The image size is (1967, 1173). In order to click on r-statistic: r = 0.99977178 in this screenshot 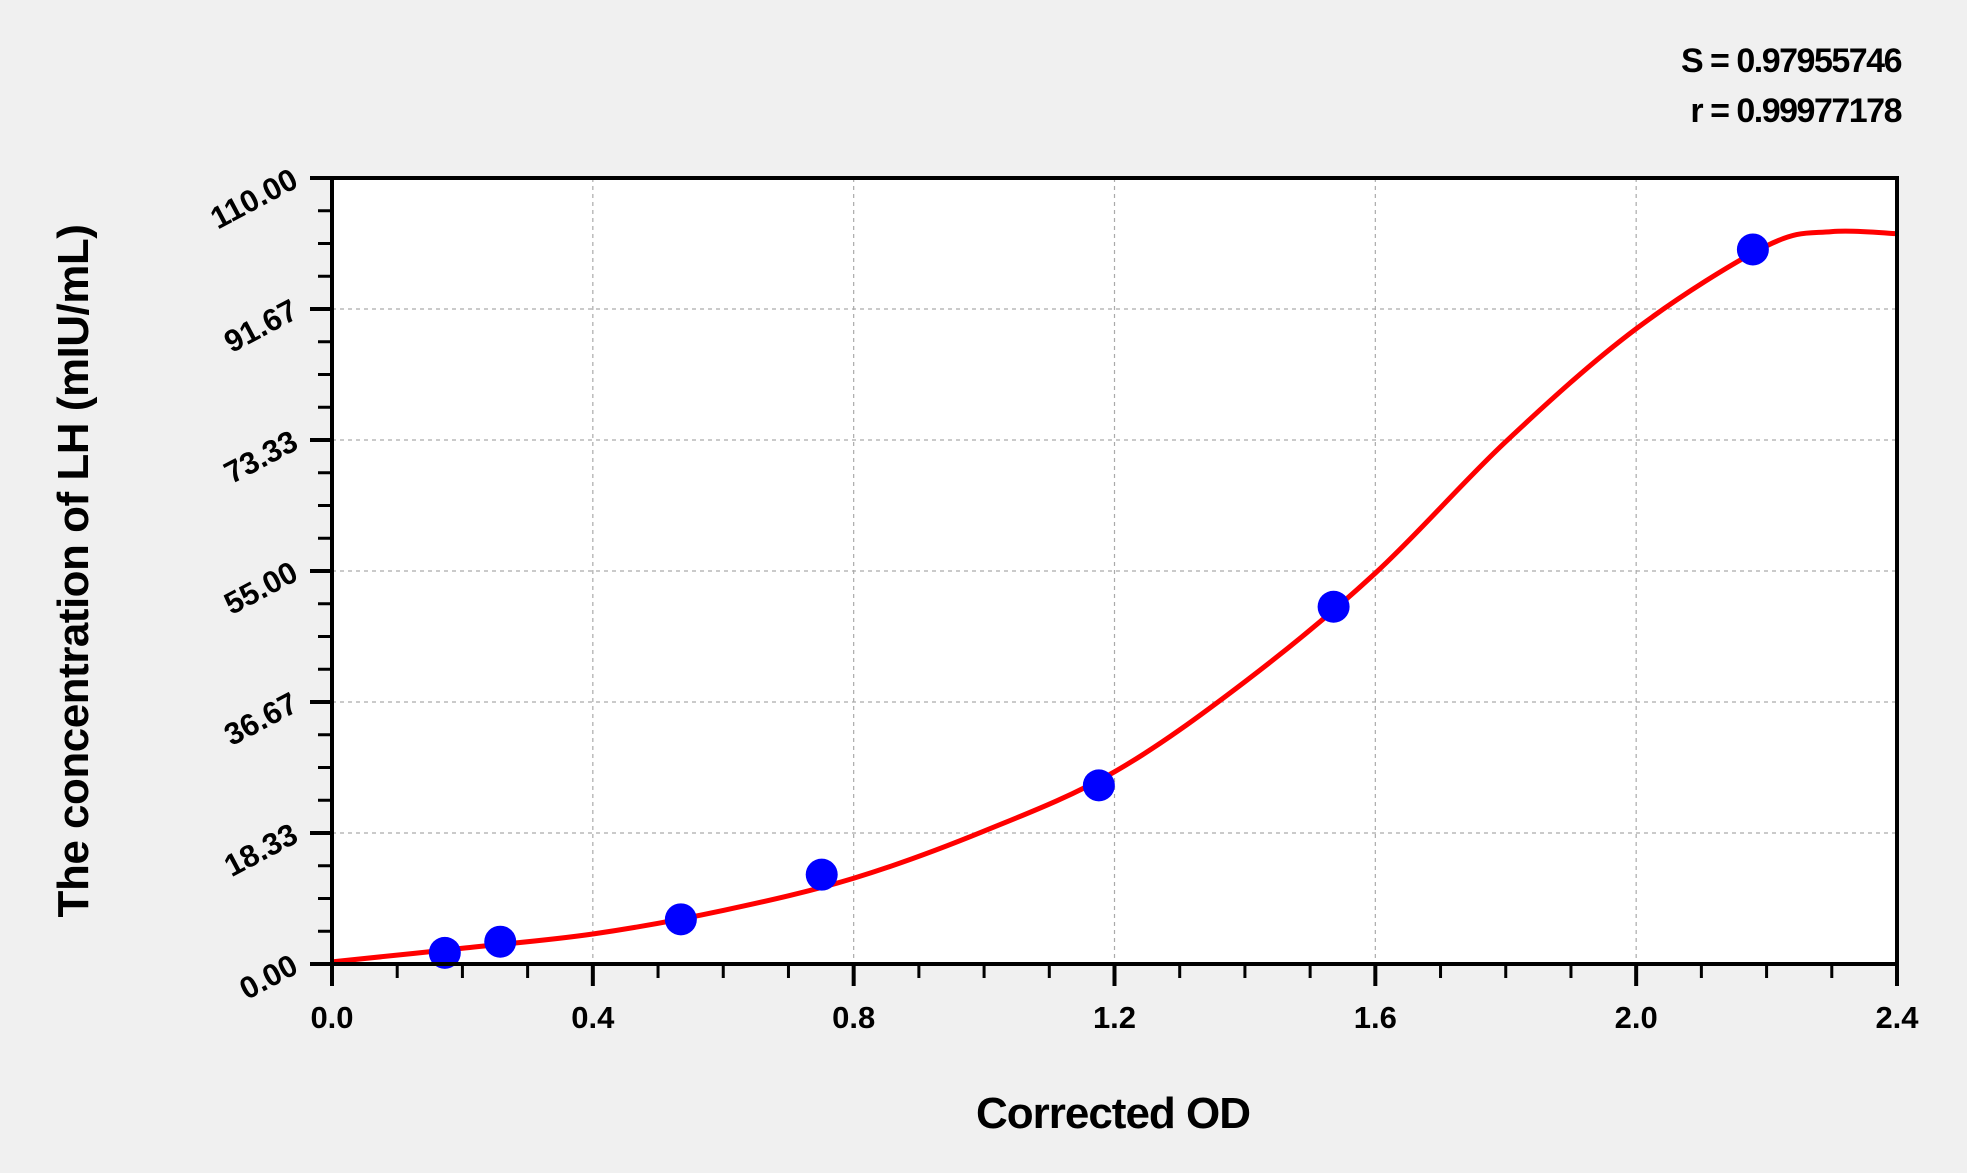, I will do `click(1796, 111)`.